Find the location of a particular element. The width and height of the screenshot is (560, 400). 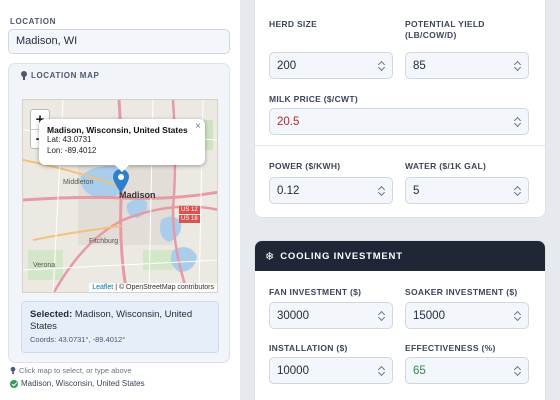

popup-close-button: × is located at coordinates (198, 126).